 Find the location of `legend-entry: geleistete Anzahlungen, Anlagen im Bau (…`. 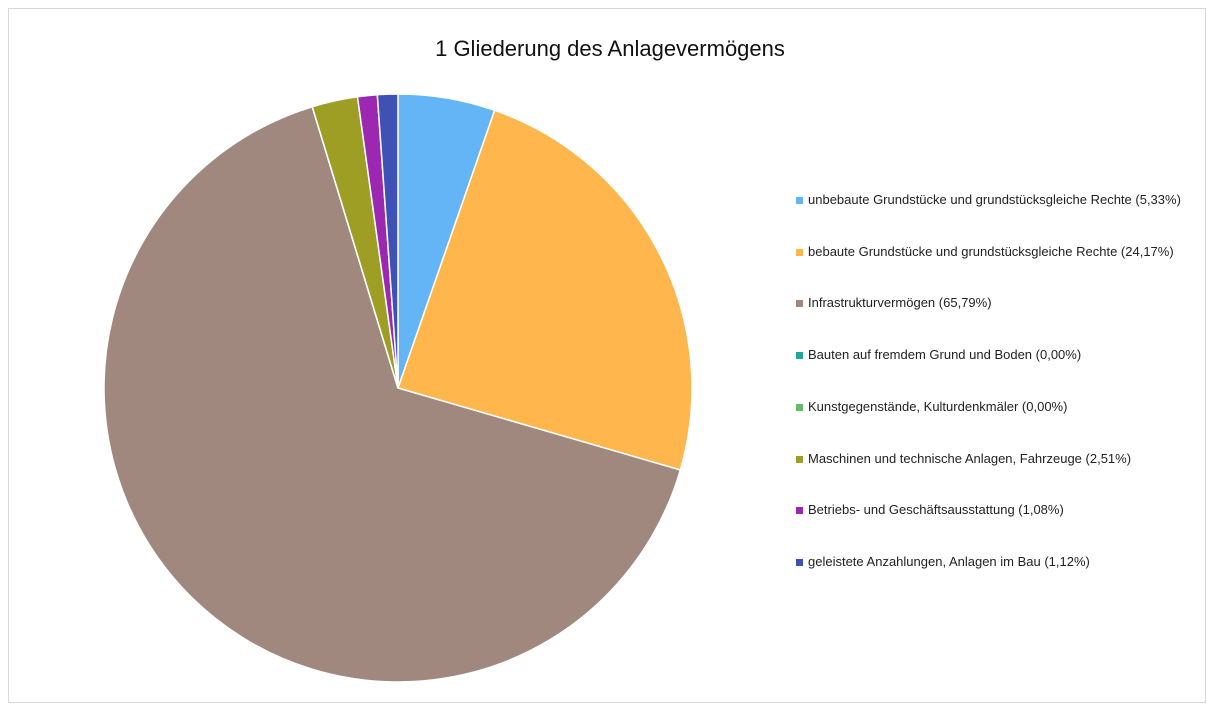

legend-entry: geleistete Anzahlungen, Anlagen im Bau (… is located at coordinates (996, 562).